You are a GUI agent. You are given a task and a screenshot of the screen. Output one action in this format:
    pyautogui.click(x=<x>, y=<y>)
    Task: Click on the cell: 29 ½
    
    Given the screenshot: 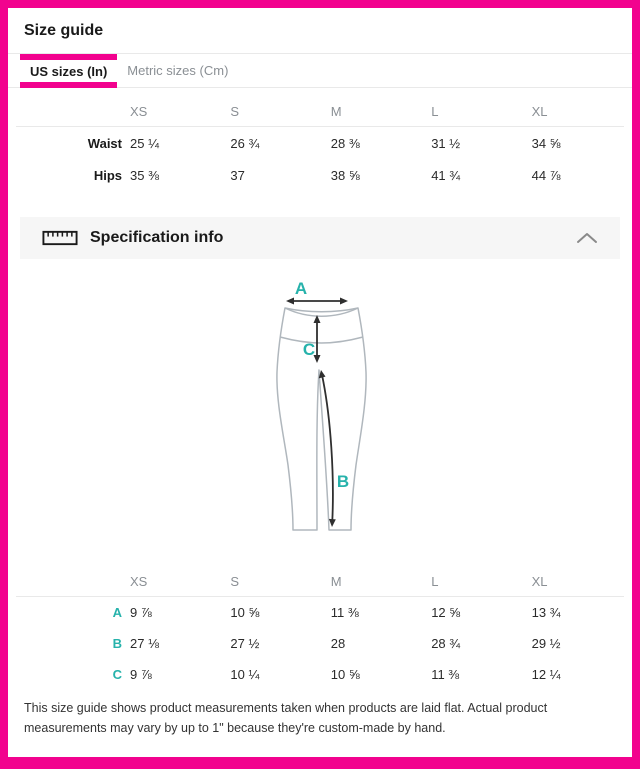 What is the action you would take?
    pyautogui.click(x=546, y=643)
    